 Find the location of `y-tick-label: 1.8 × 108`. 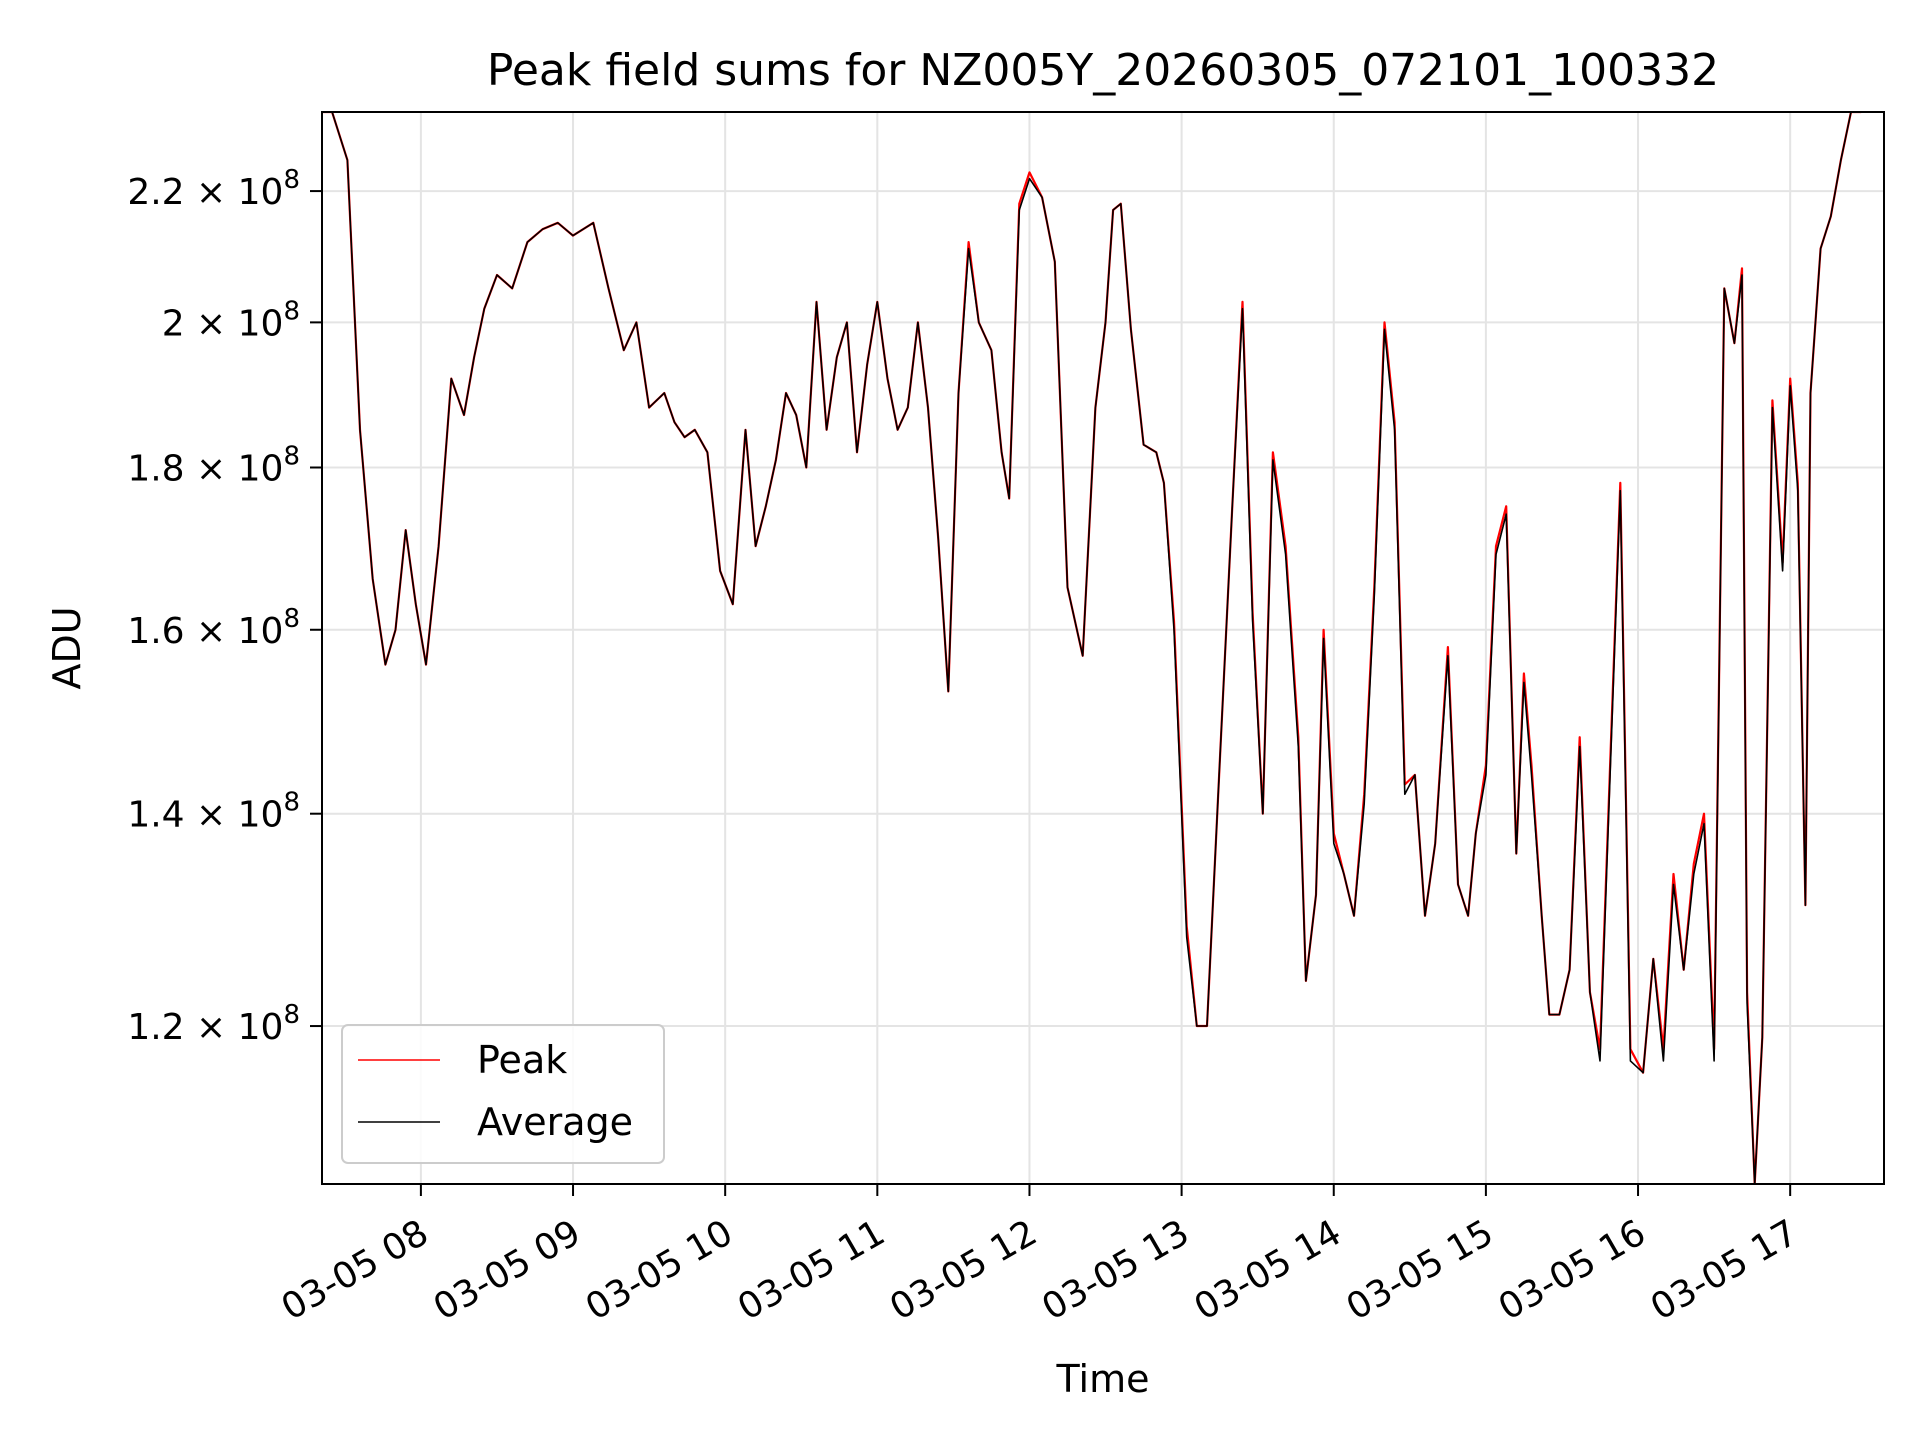

y-tick-label: 1.8 × 108 is located at coordinates (213, 466).